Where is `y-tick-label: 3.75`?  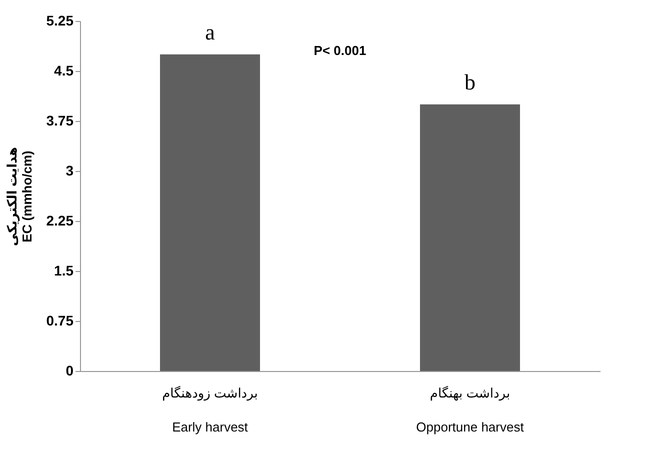
y-tick-label: 3.75 is located at coordinates (60, 120).